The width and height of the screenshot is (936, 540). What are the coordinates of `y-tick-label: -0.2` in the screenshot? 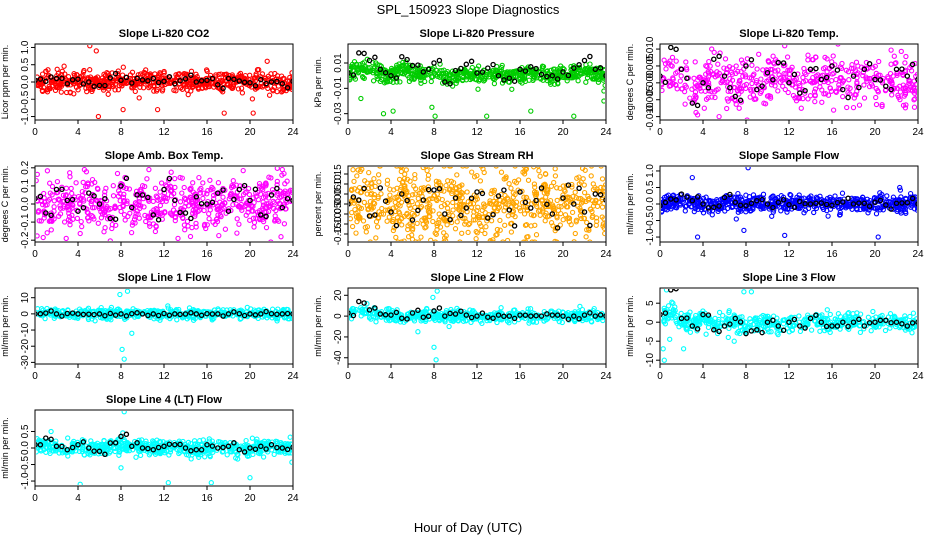 It's located at (25, 240).